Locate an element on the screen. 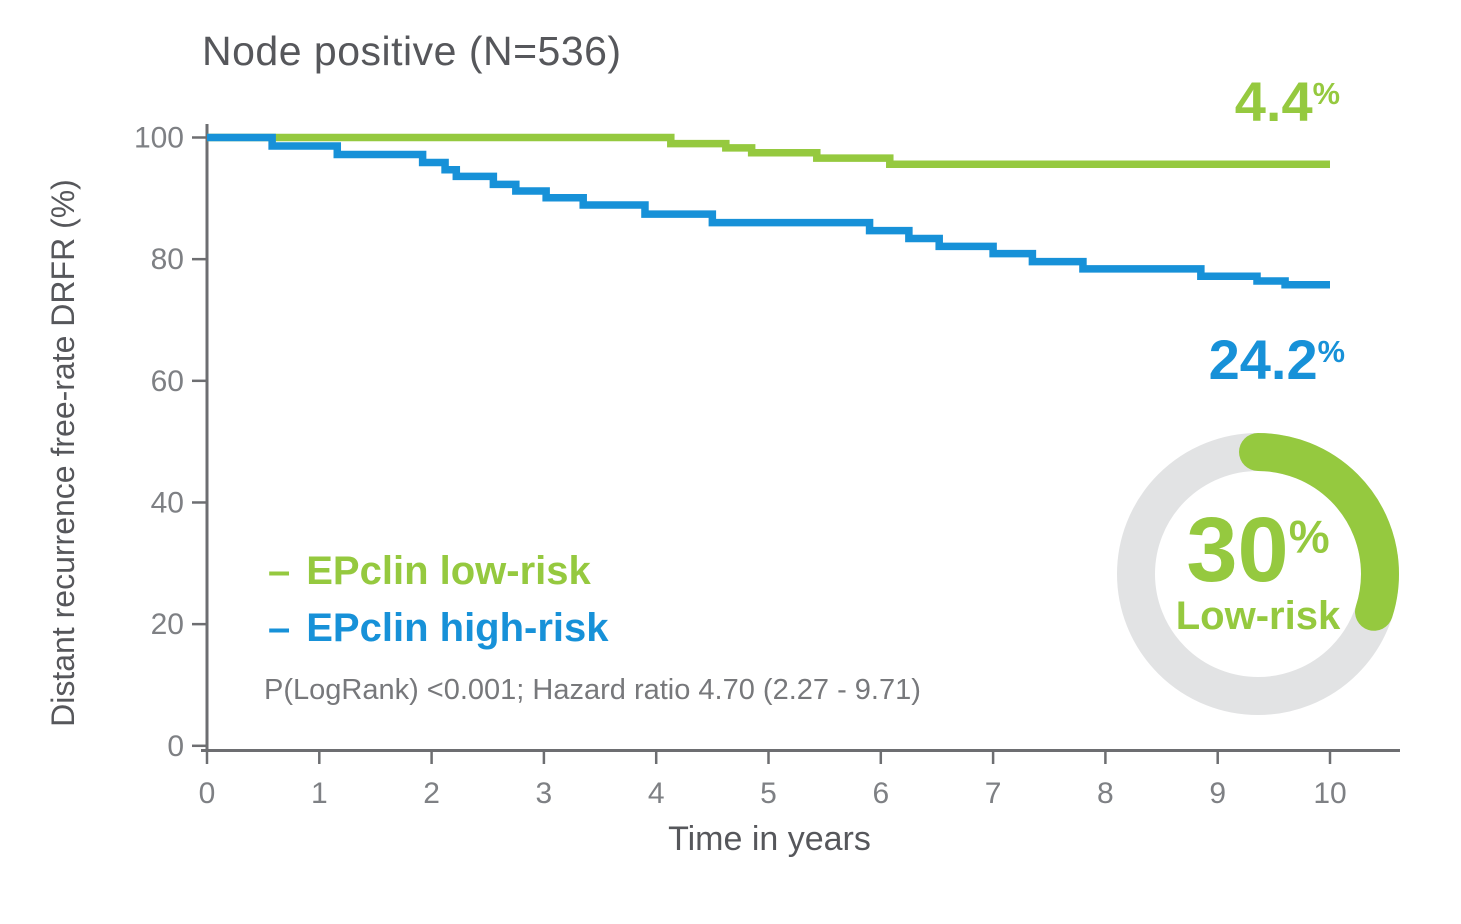 The image size is (1461, 924). low-risk-rate-value: 4.4 is located at coordinates (1273, 101).